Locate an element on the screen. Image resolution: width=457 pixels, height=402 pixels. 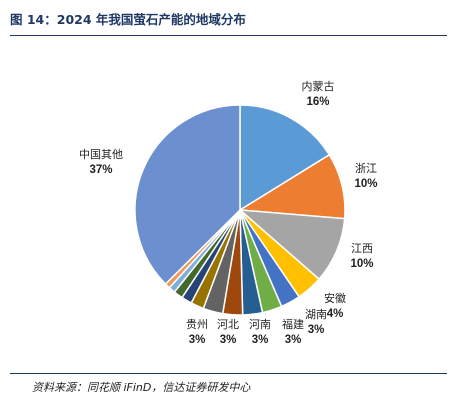
chart-title: 图 14：2024 年我国萤石产能的地域分布 is located at coordinates (128, 19).